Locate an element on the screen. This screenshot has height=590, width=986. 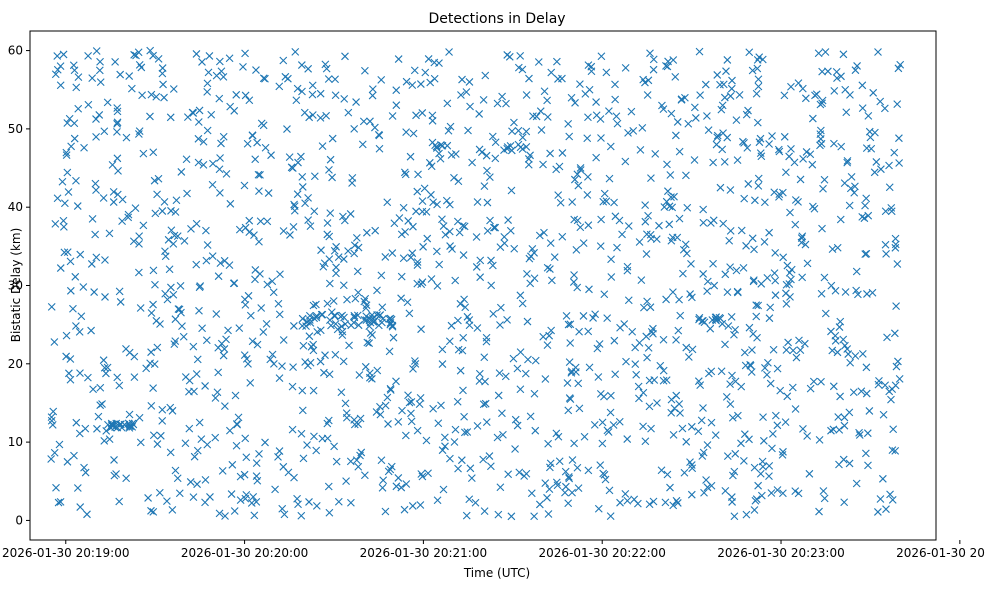
x-tick-label: 2026-01-30 20:20:00 is located at coordinates (244, 553).